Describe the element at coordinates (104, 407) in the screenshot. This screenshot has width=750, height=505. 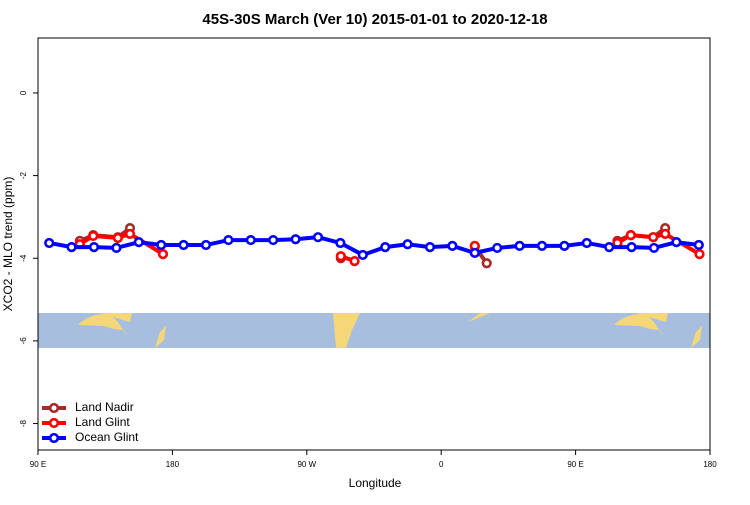
I see `legend-label: Land Nadir` at that location.